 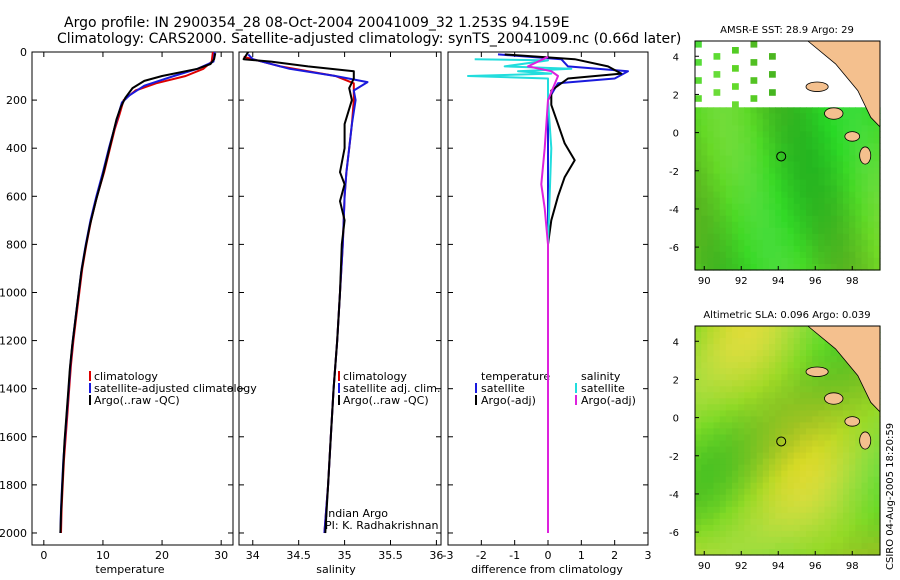 What do you see at coordinates (603, 388) in the screenshot?
I see `difference-legend-label: satellite` at bounding box center [603, 388].